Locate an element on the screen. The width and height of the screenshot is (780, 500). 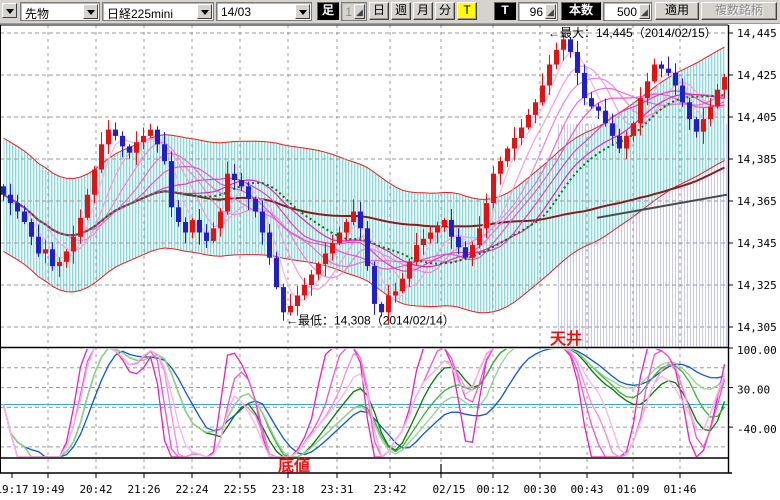
svg-text: -40.00 is located at coordinates (757, 429).